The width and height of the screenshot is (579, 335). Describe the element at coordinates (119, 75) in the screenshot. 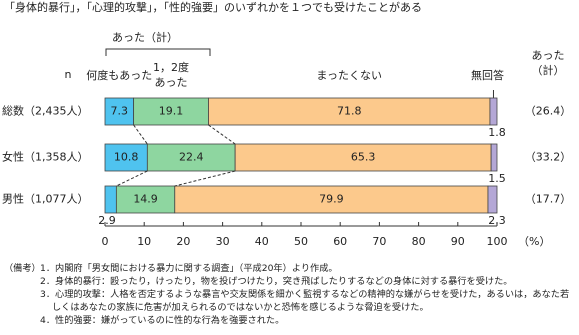

I see `legend-label: 何度もあった` at that location.